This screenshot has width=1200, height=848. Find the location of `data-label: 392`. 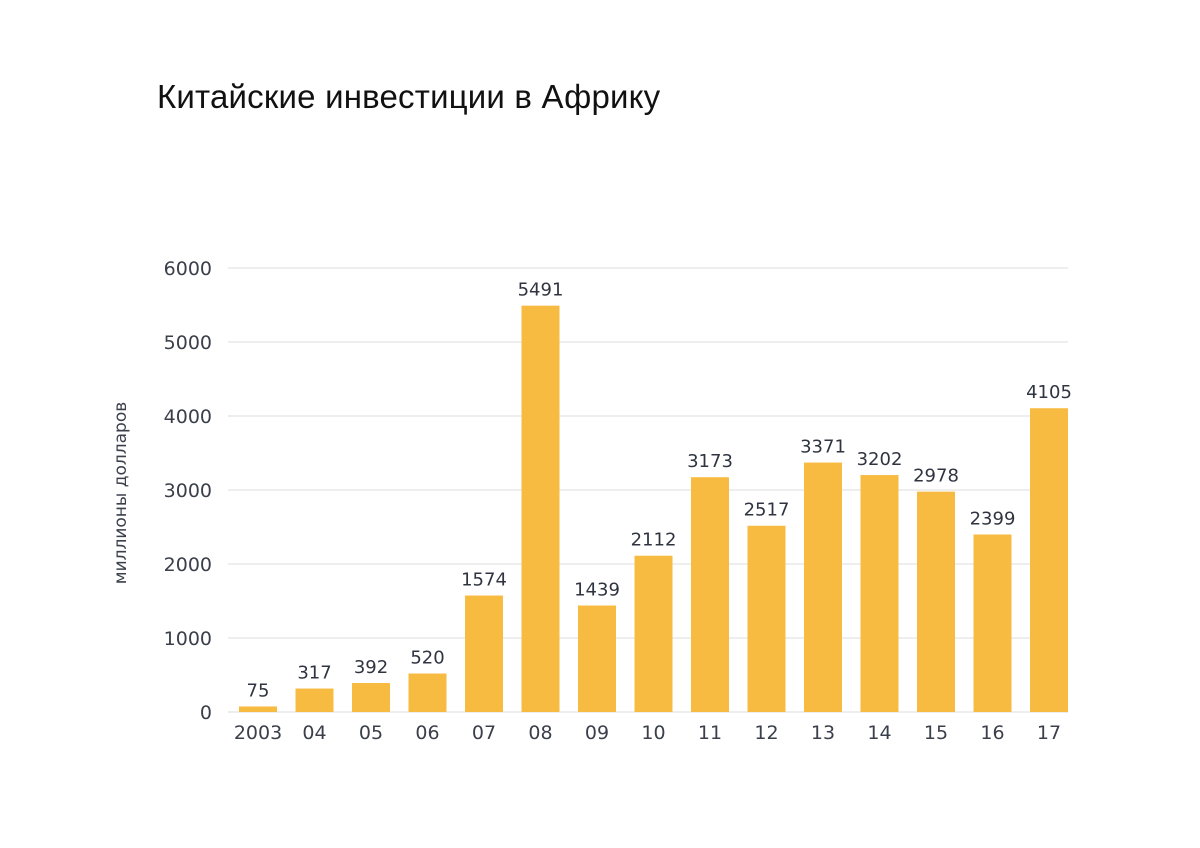

data-label: 392 is located at coordinates (371, 667).